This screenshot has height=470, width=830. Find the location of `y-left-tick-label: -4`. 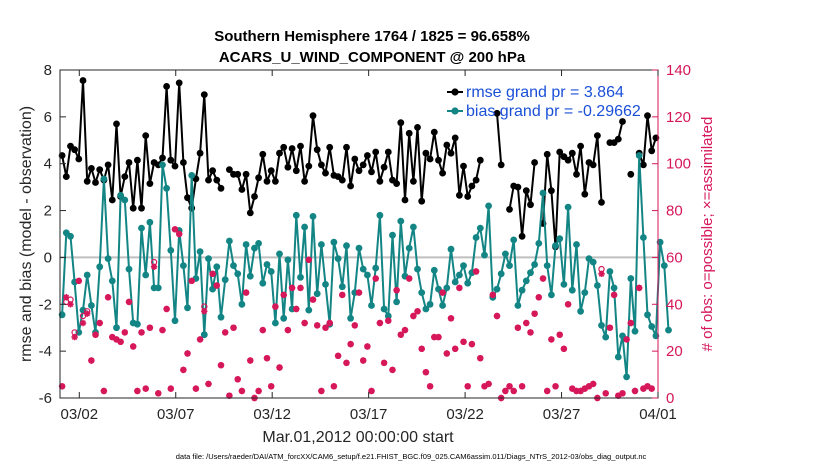

y-left-tick-label: -4 is located at coordinates (45, 351).